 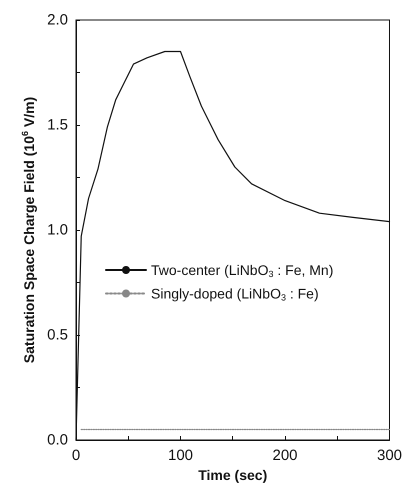 What do you see at coordinates (57, 125) in the screenshot?
I see `y-tick-label: 1.5` at bounding box center [57, 125].